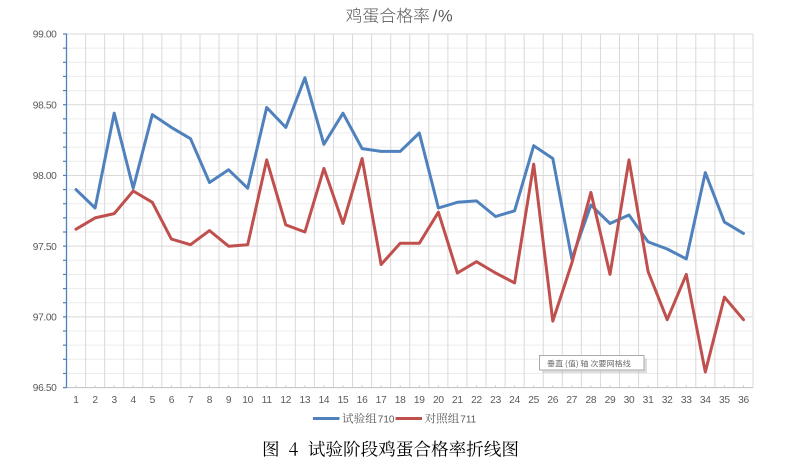  Describe the element at coordinates (438, 400) in the screenshot. I see `svg-text: 20` at that location.